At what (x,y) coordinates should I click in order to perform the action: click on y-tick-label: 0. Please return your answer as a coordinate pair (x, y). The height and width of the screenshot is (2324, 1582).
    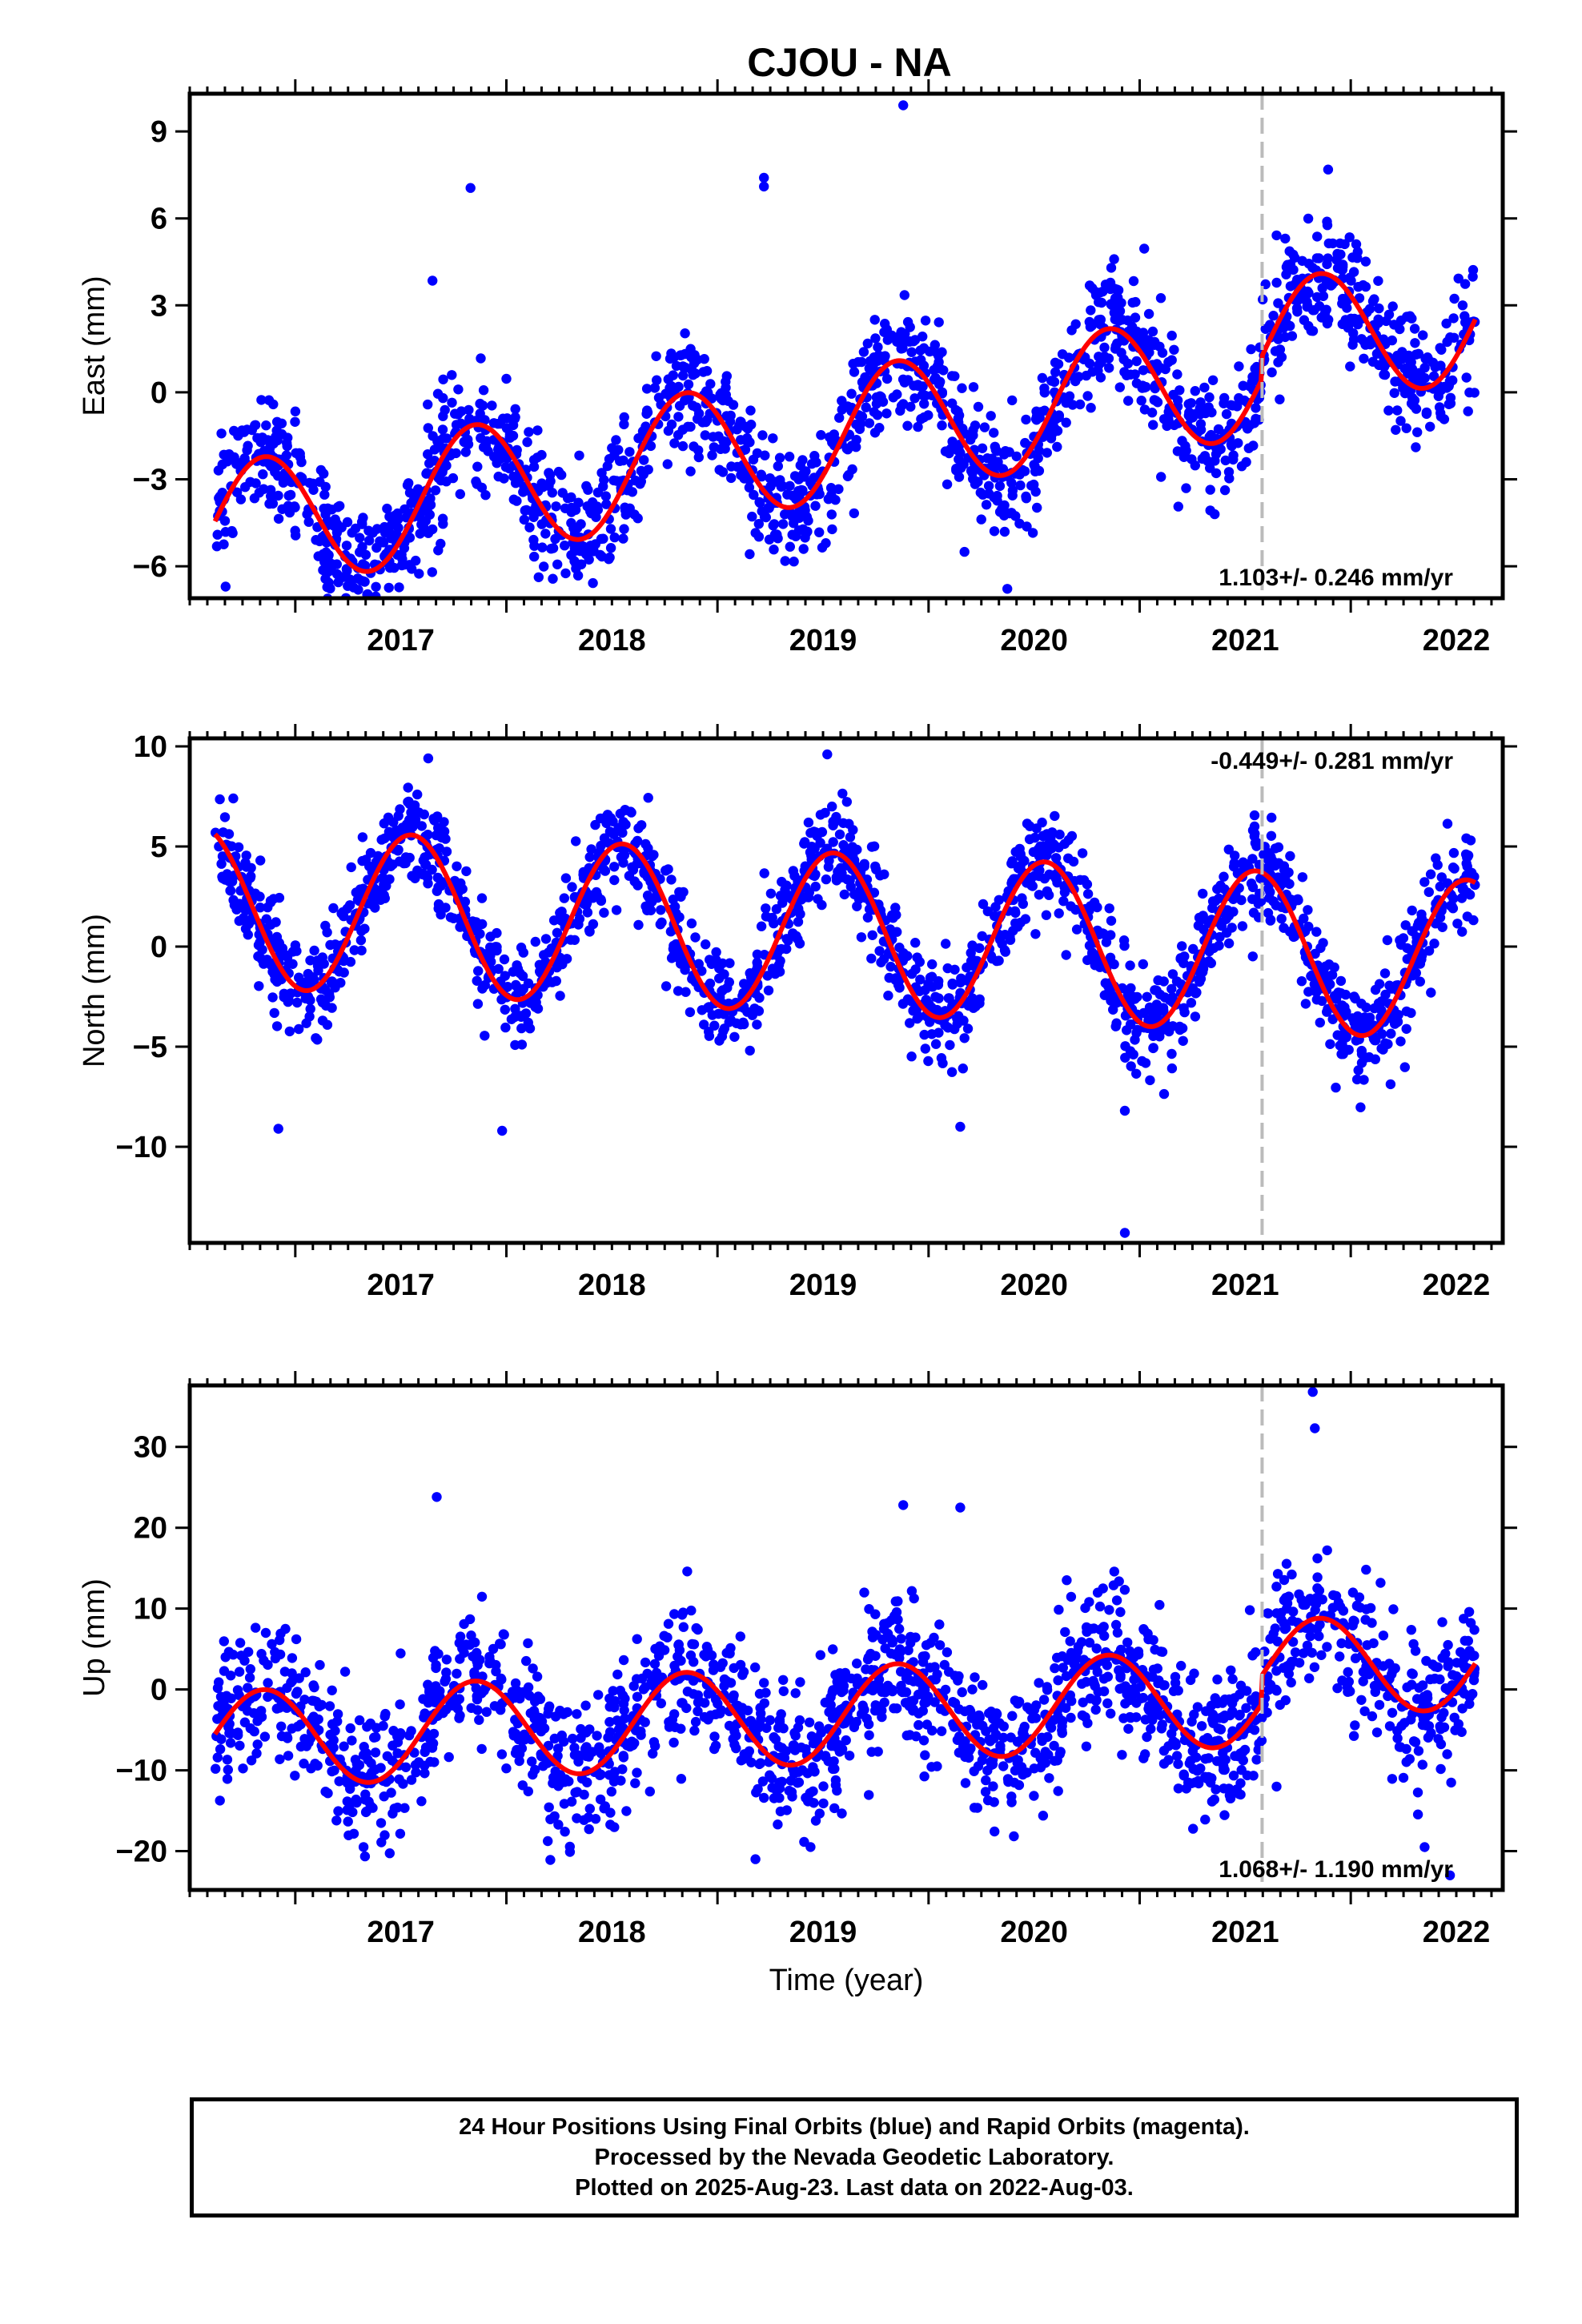
    Looking at the image, I should click on (159, 393).